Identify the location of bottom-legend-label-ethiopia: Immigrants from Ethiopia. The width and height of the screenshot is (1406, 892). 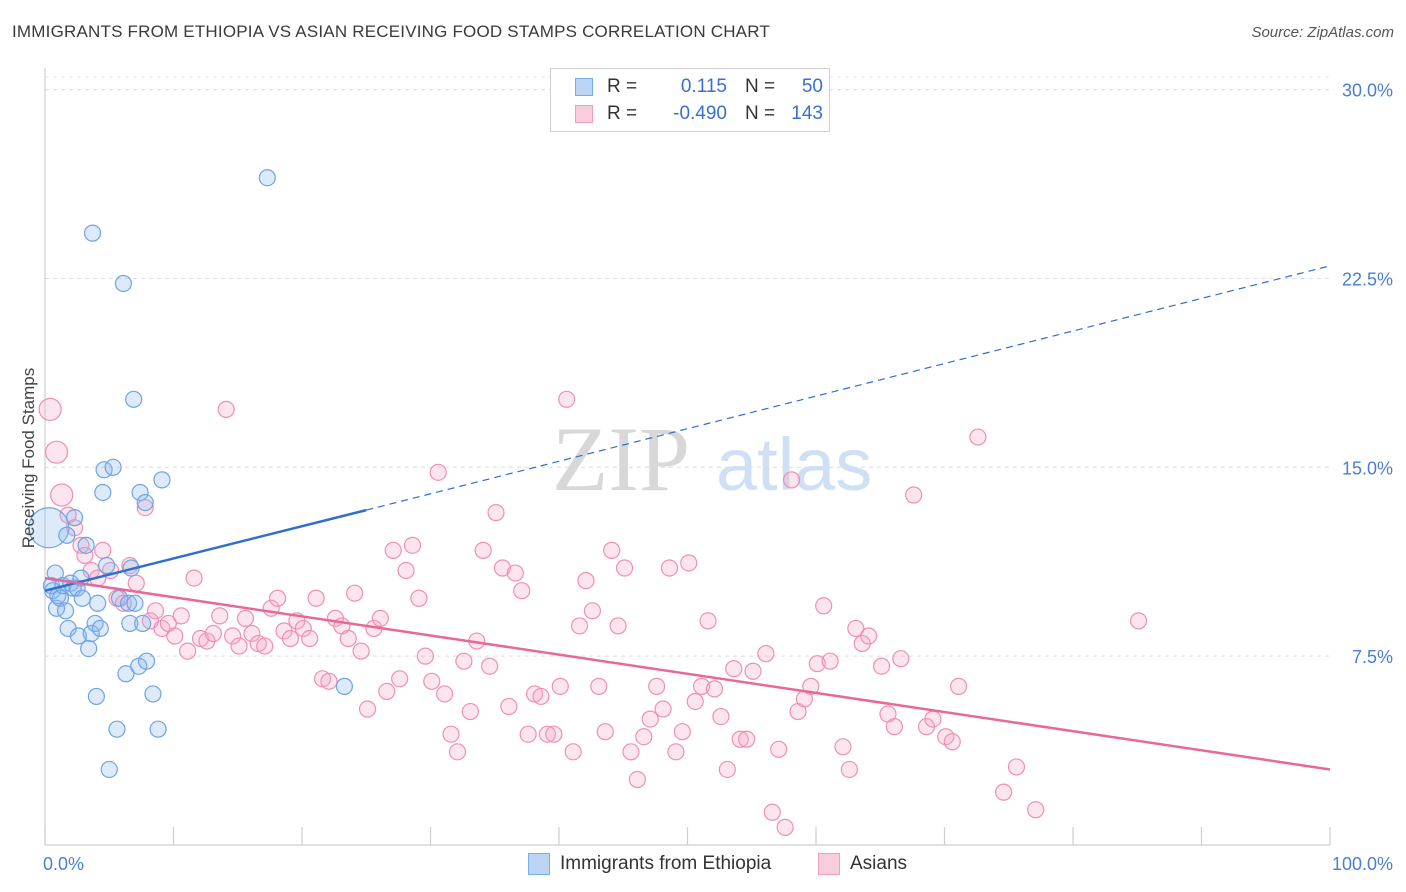
(666, 863).